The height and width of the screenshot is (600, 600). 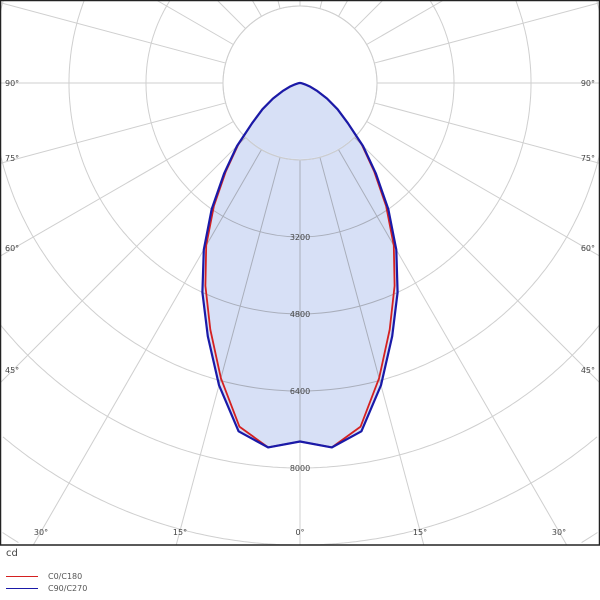 What do you see at coordinates (65, 576) in the screenshot?
I see `legend-label: C0/C180` at bounding box center [65, 576].